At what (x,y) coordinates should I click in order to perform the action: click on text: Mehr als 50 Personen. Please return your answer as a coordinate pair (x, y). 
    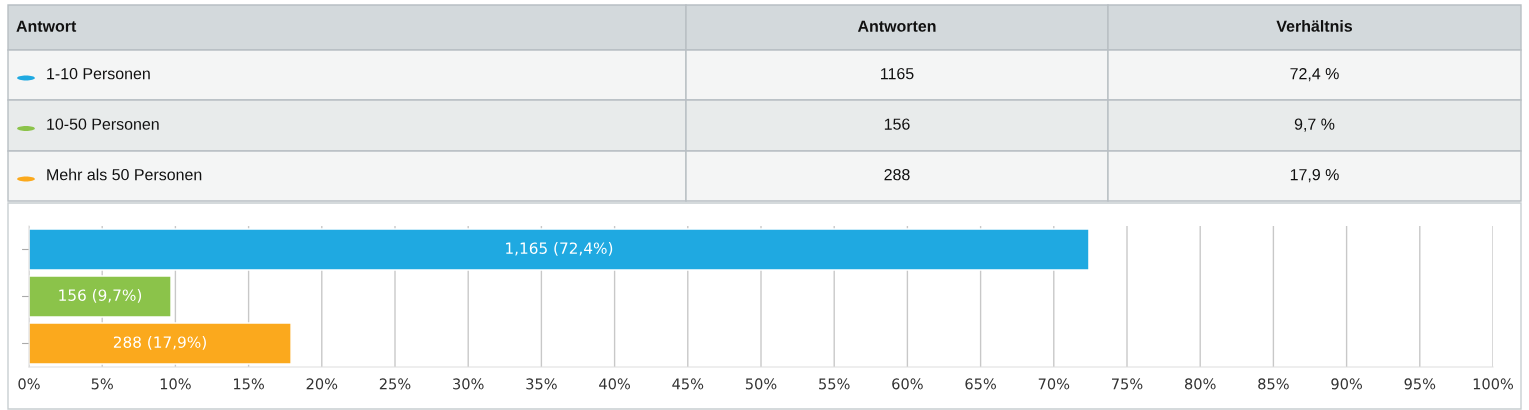
    Looking at the image, I should click on (124, 174).